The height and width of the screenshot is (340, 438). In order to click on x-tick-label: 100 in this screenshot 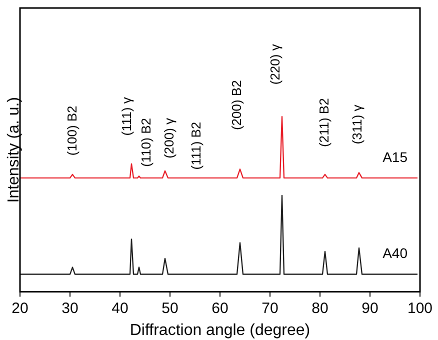, I will do `click(420, 308)`.